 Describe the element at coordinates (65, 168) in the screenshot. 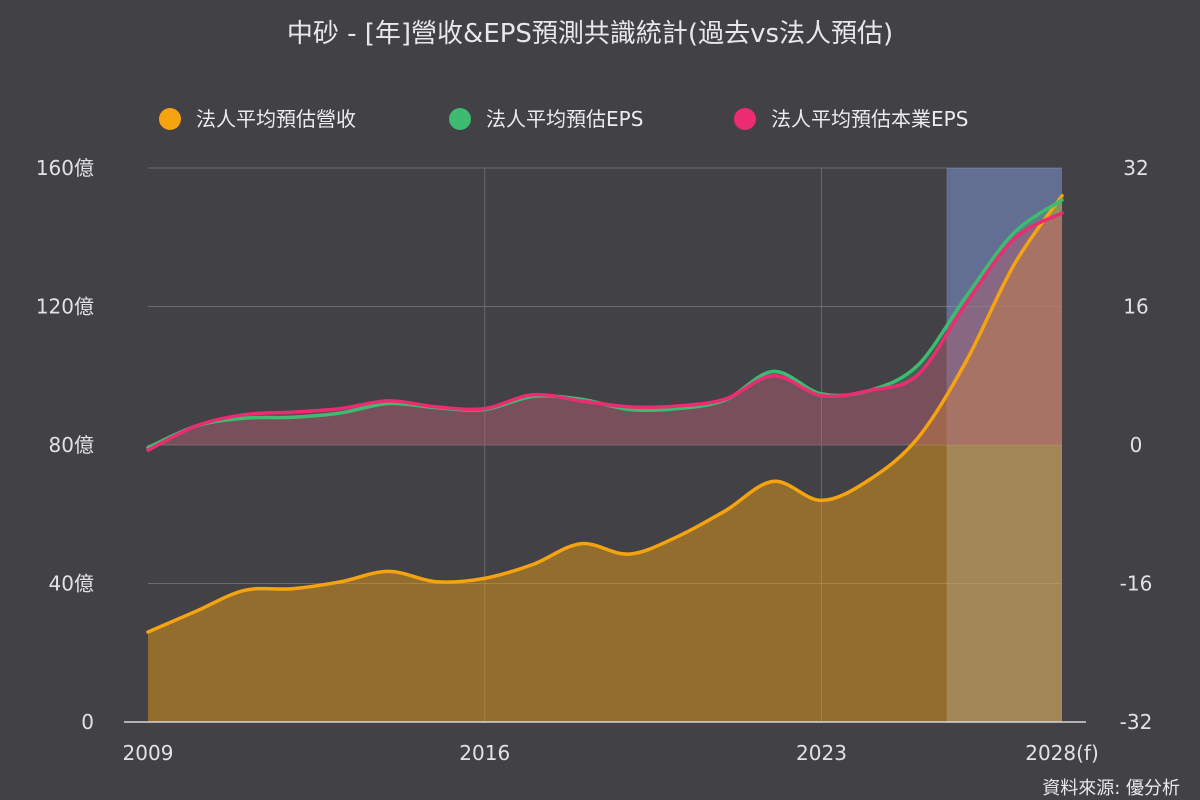

I see `y-left-tick-label: 160億` at that location.